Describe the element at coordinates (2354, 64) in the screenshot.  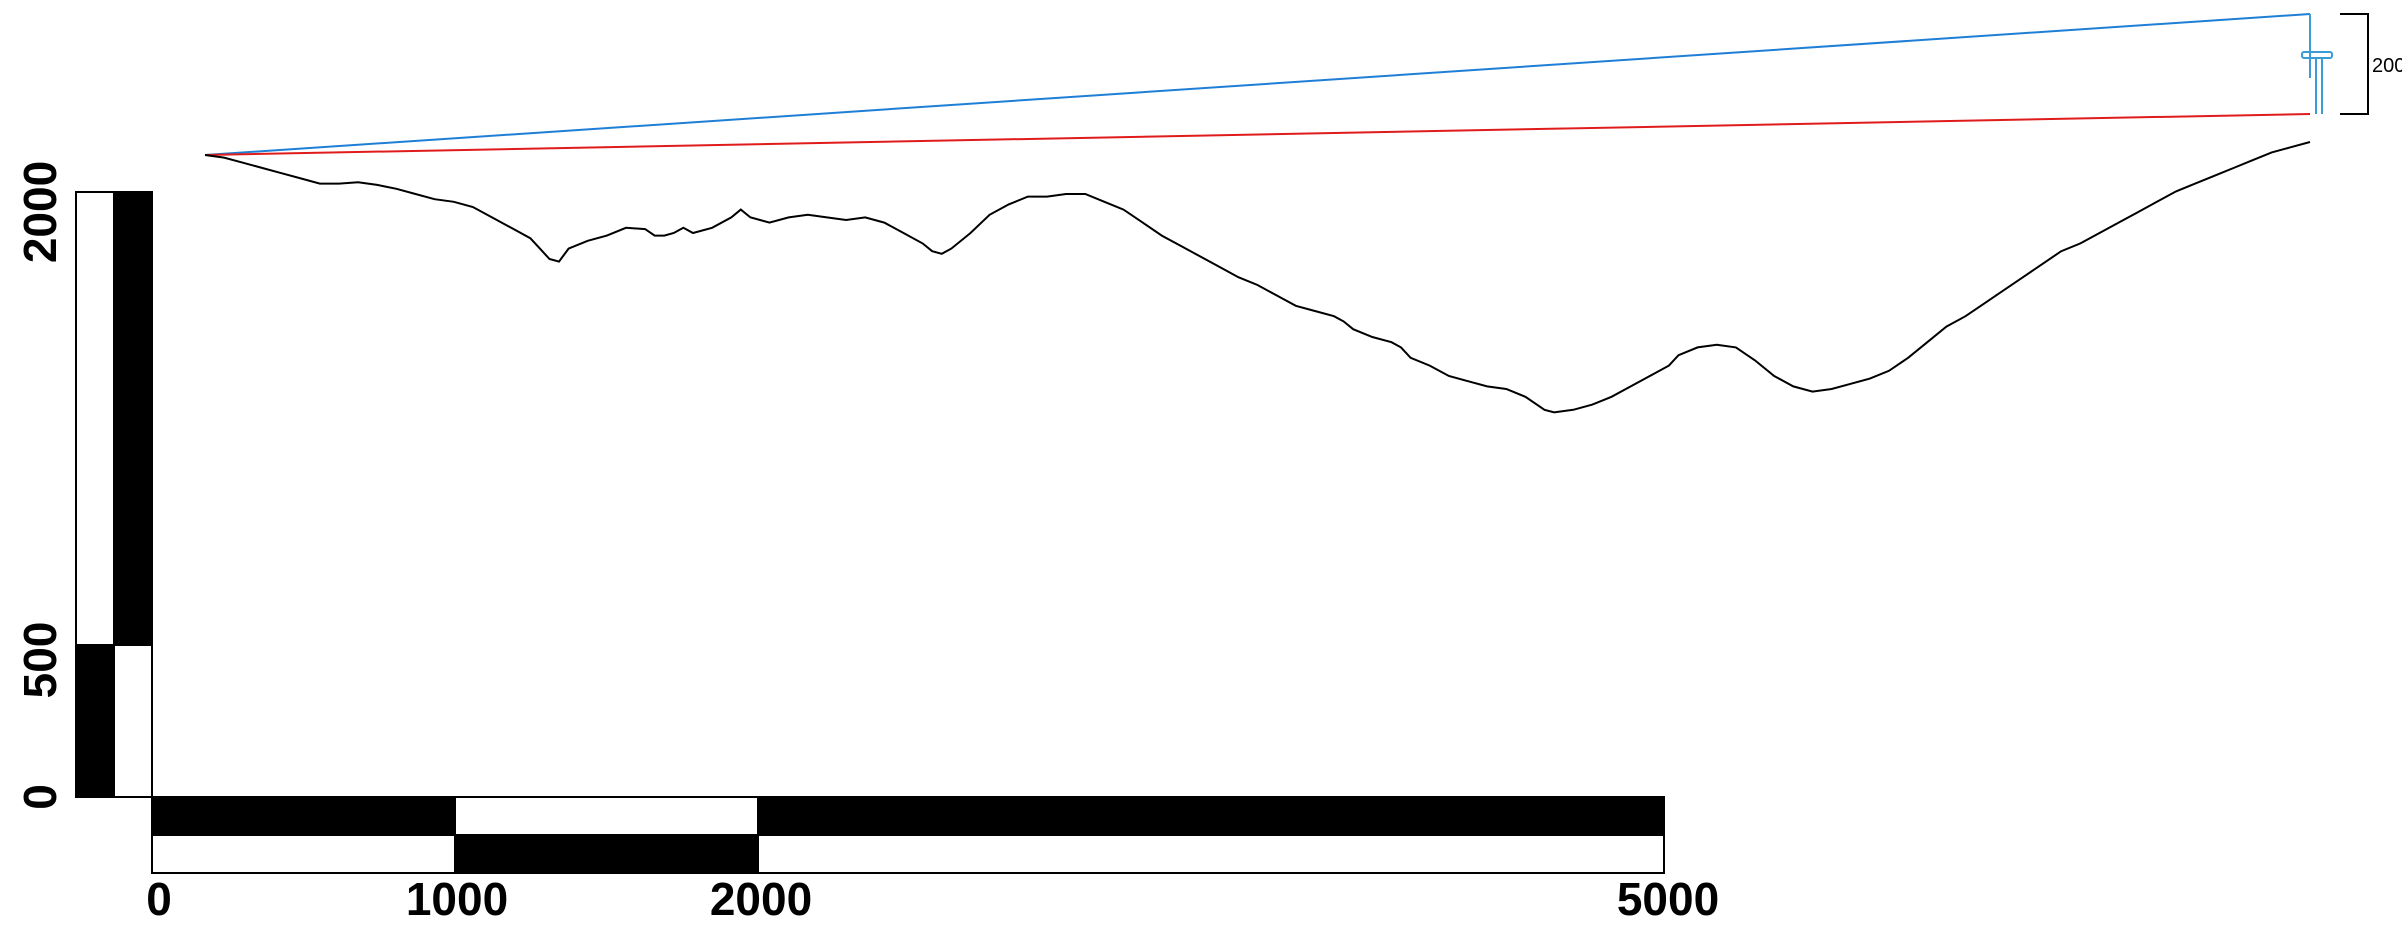
I see `height-bracket` at that location.